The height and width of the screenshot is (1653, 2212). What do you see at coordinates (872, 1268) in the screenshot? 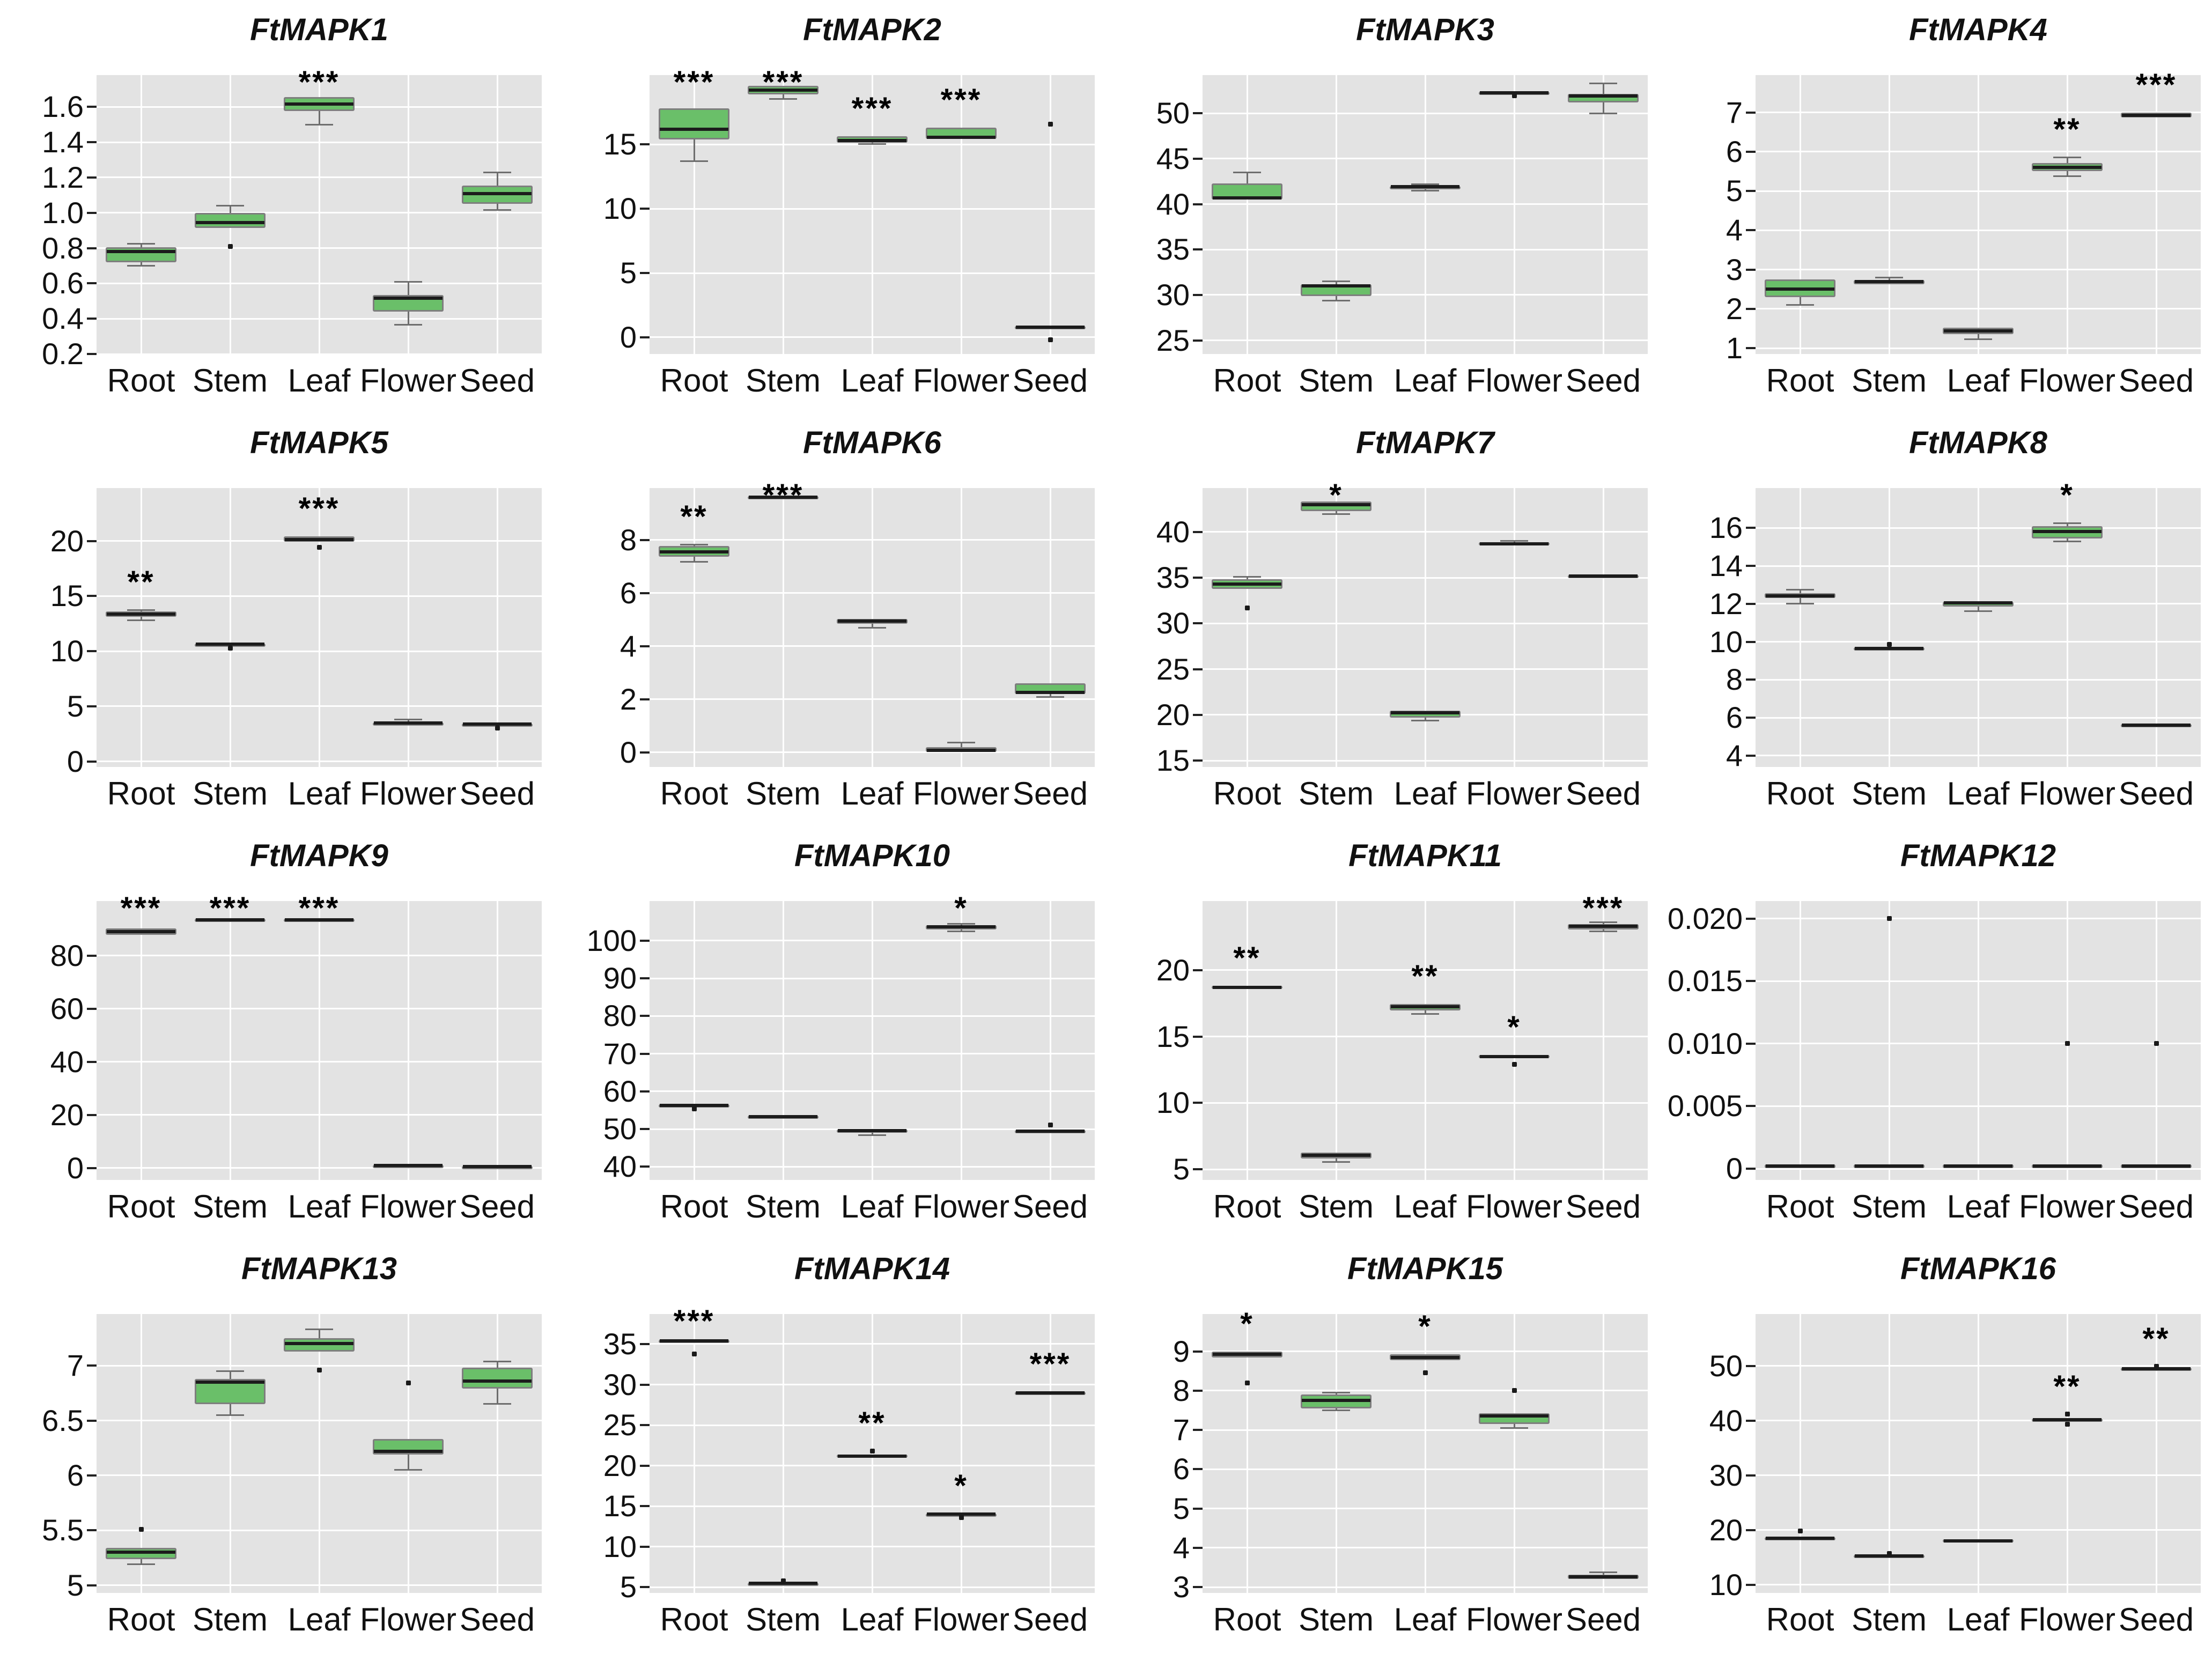
I see `panel-title: FtMAPK14` at bounding box center [872, 1268].